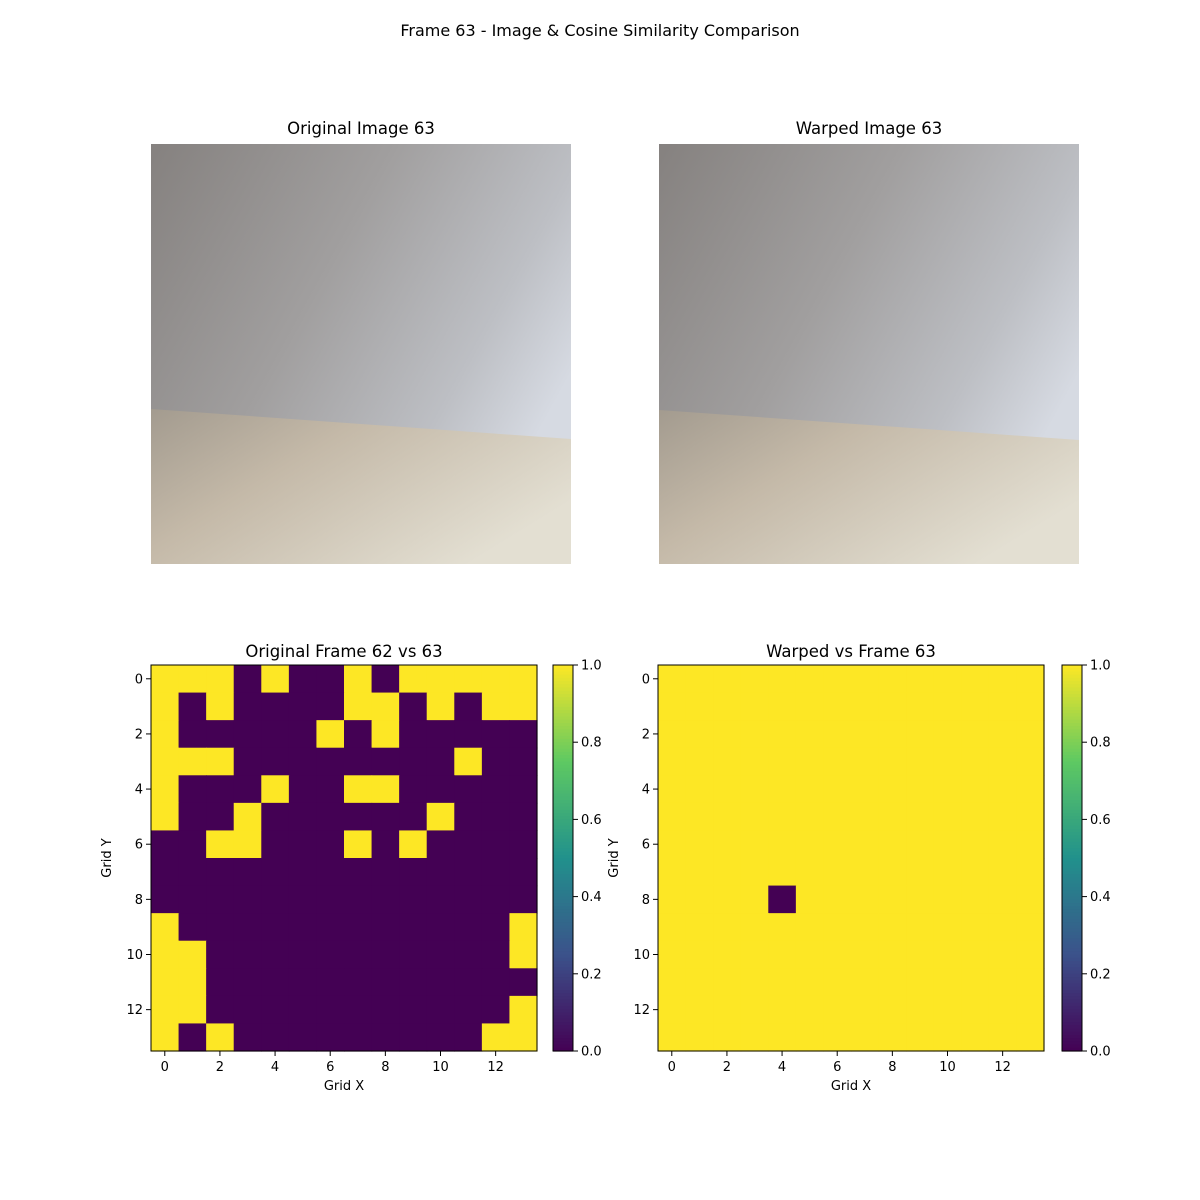 The image size is (1200, 1200). What do you see at coordinates (385, 1067) in the screenshot?
I see `x-tick-label: 8` at bounding box center [385, 1067].